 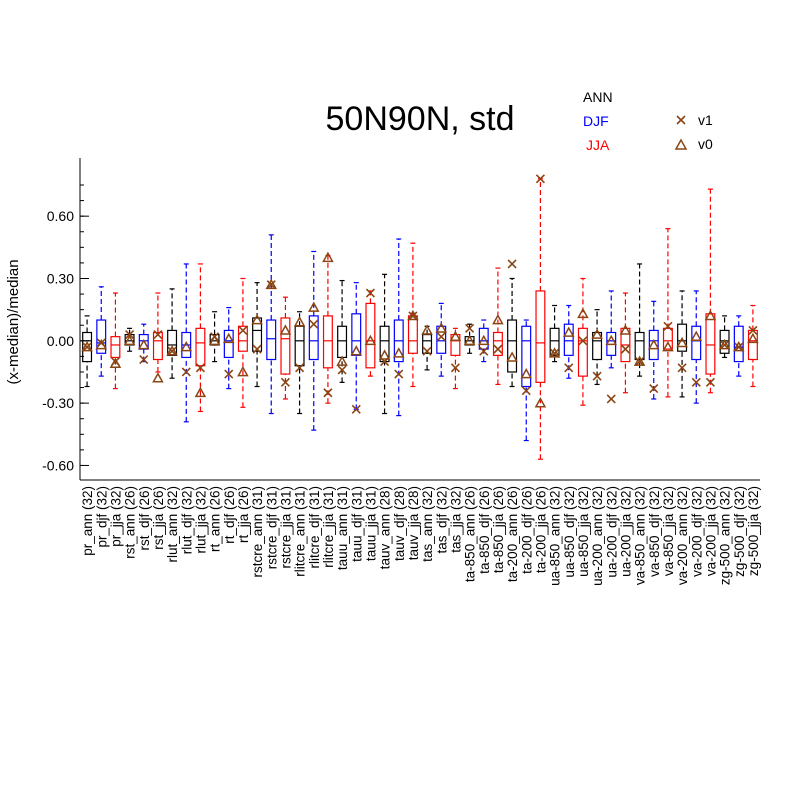 What do you see at coordinates (512, 323) in the screenshot?
I see `box-ta-200-ann-26-` at bounding box center [512, 323].